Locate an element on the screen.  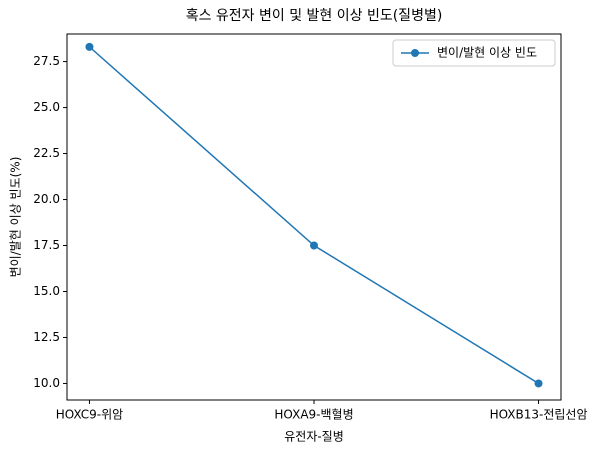
y-tick-label: 25.0 is located at coordinates (46, 107).